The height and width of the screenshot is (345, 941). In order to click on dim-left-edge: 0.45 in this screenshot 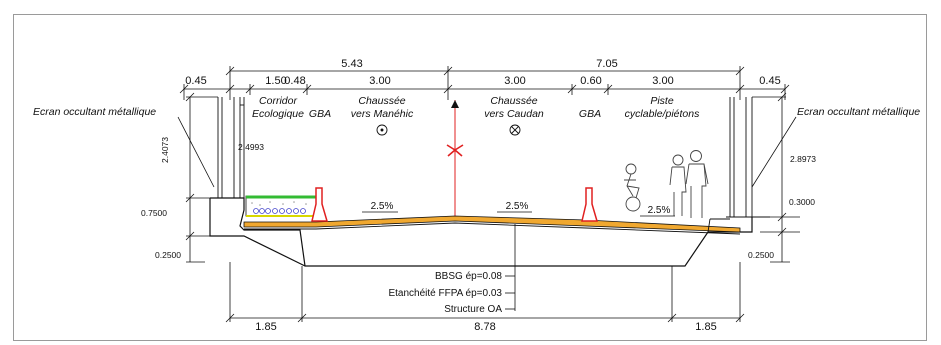, I will do `click(195, 81)`.